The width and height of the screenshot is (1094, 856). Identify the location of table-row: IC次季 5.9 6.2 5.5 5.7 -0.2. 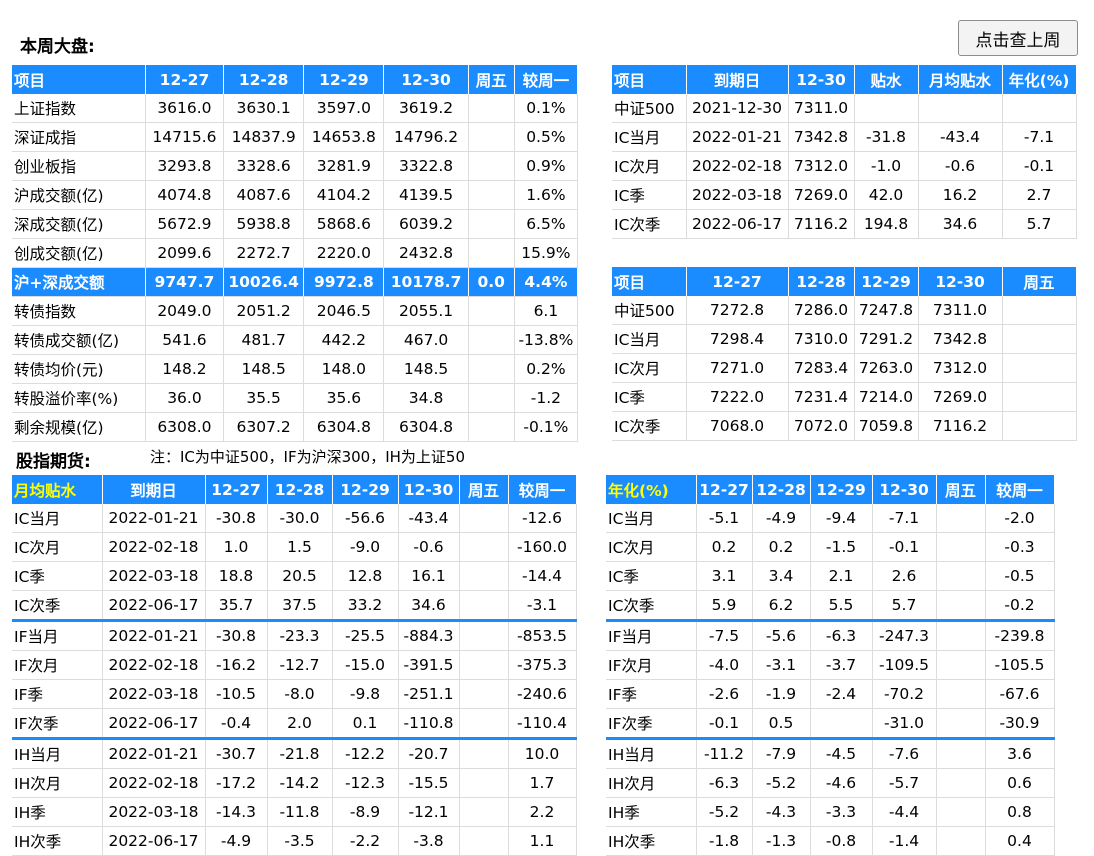
(830, 605).